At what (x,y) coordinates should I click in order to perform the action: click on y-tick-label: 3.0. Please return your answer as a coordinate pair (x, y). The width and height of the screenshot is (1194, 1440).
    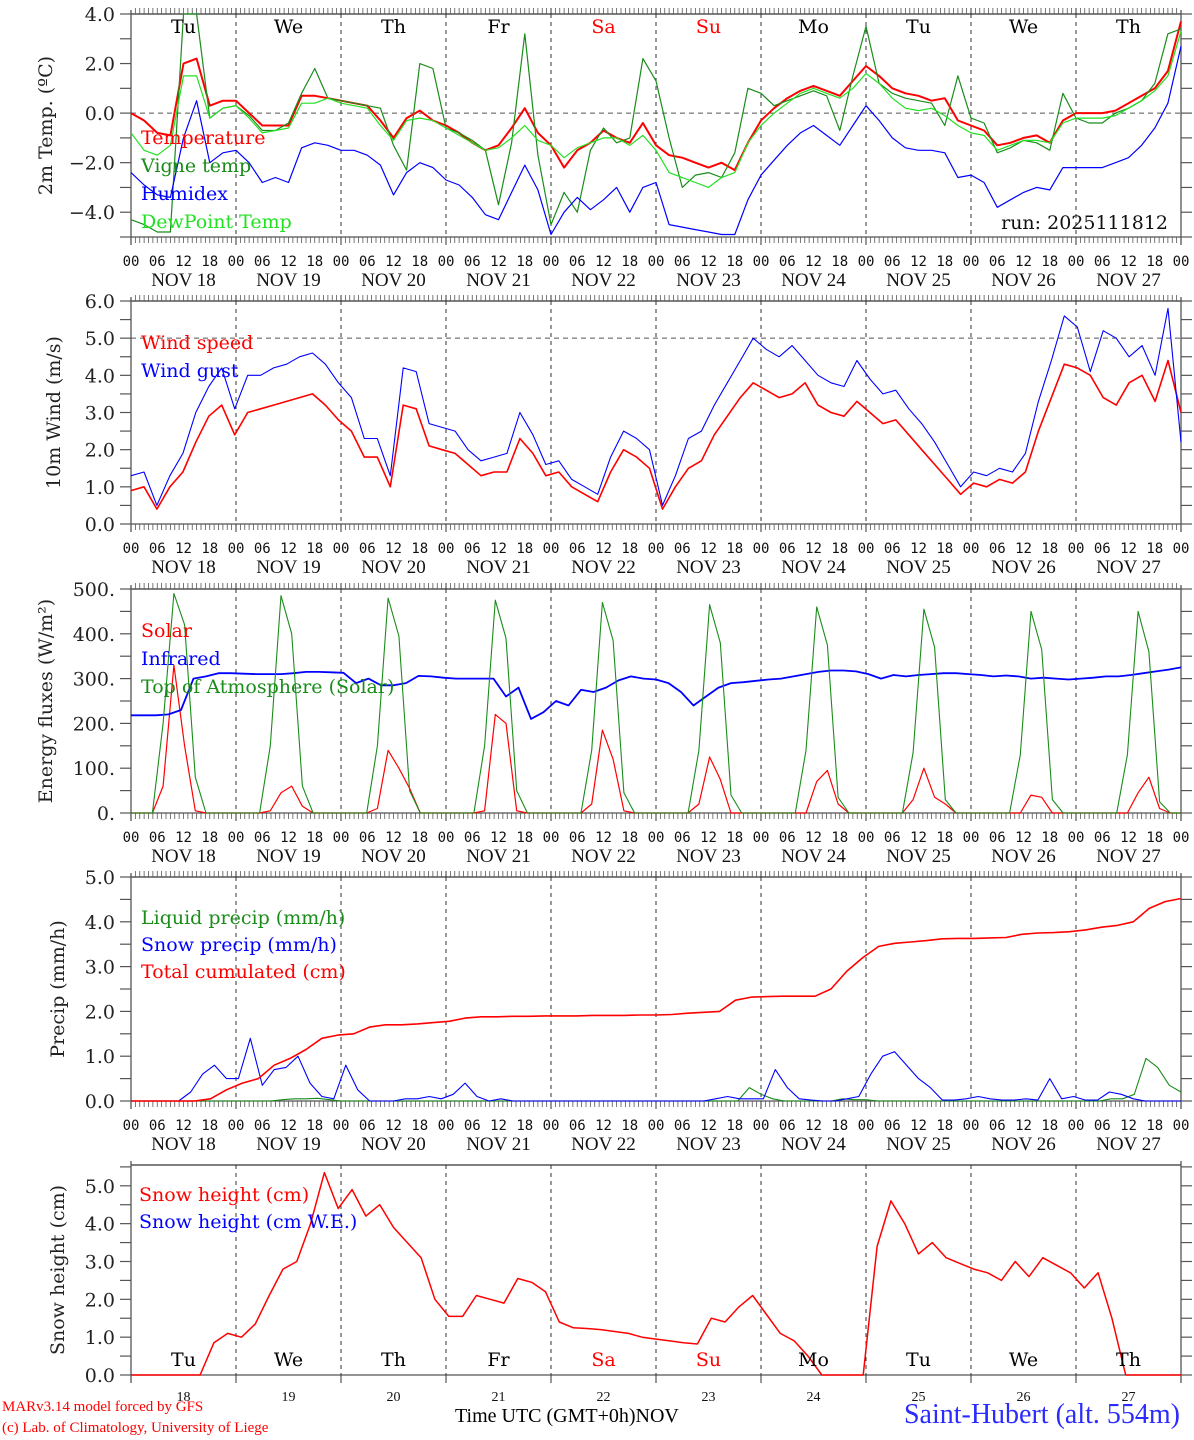
    Looking at the image, I should click on (100, 968).